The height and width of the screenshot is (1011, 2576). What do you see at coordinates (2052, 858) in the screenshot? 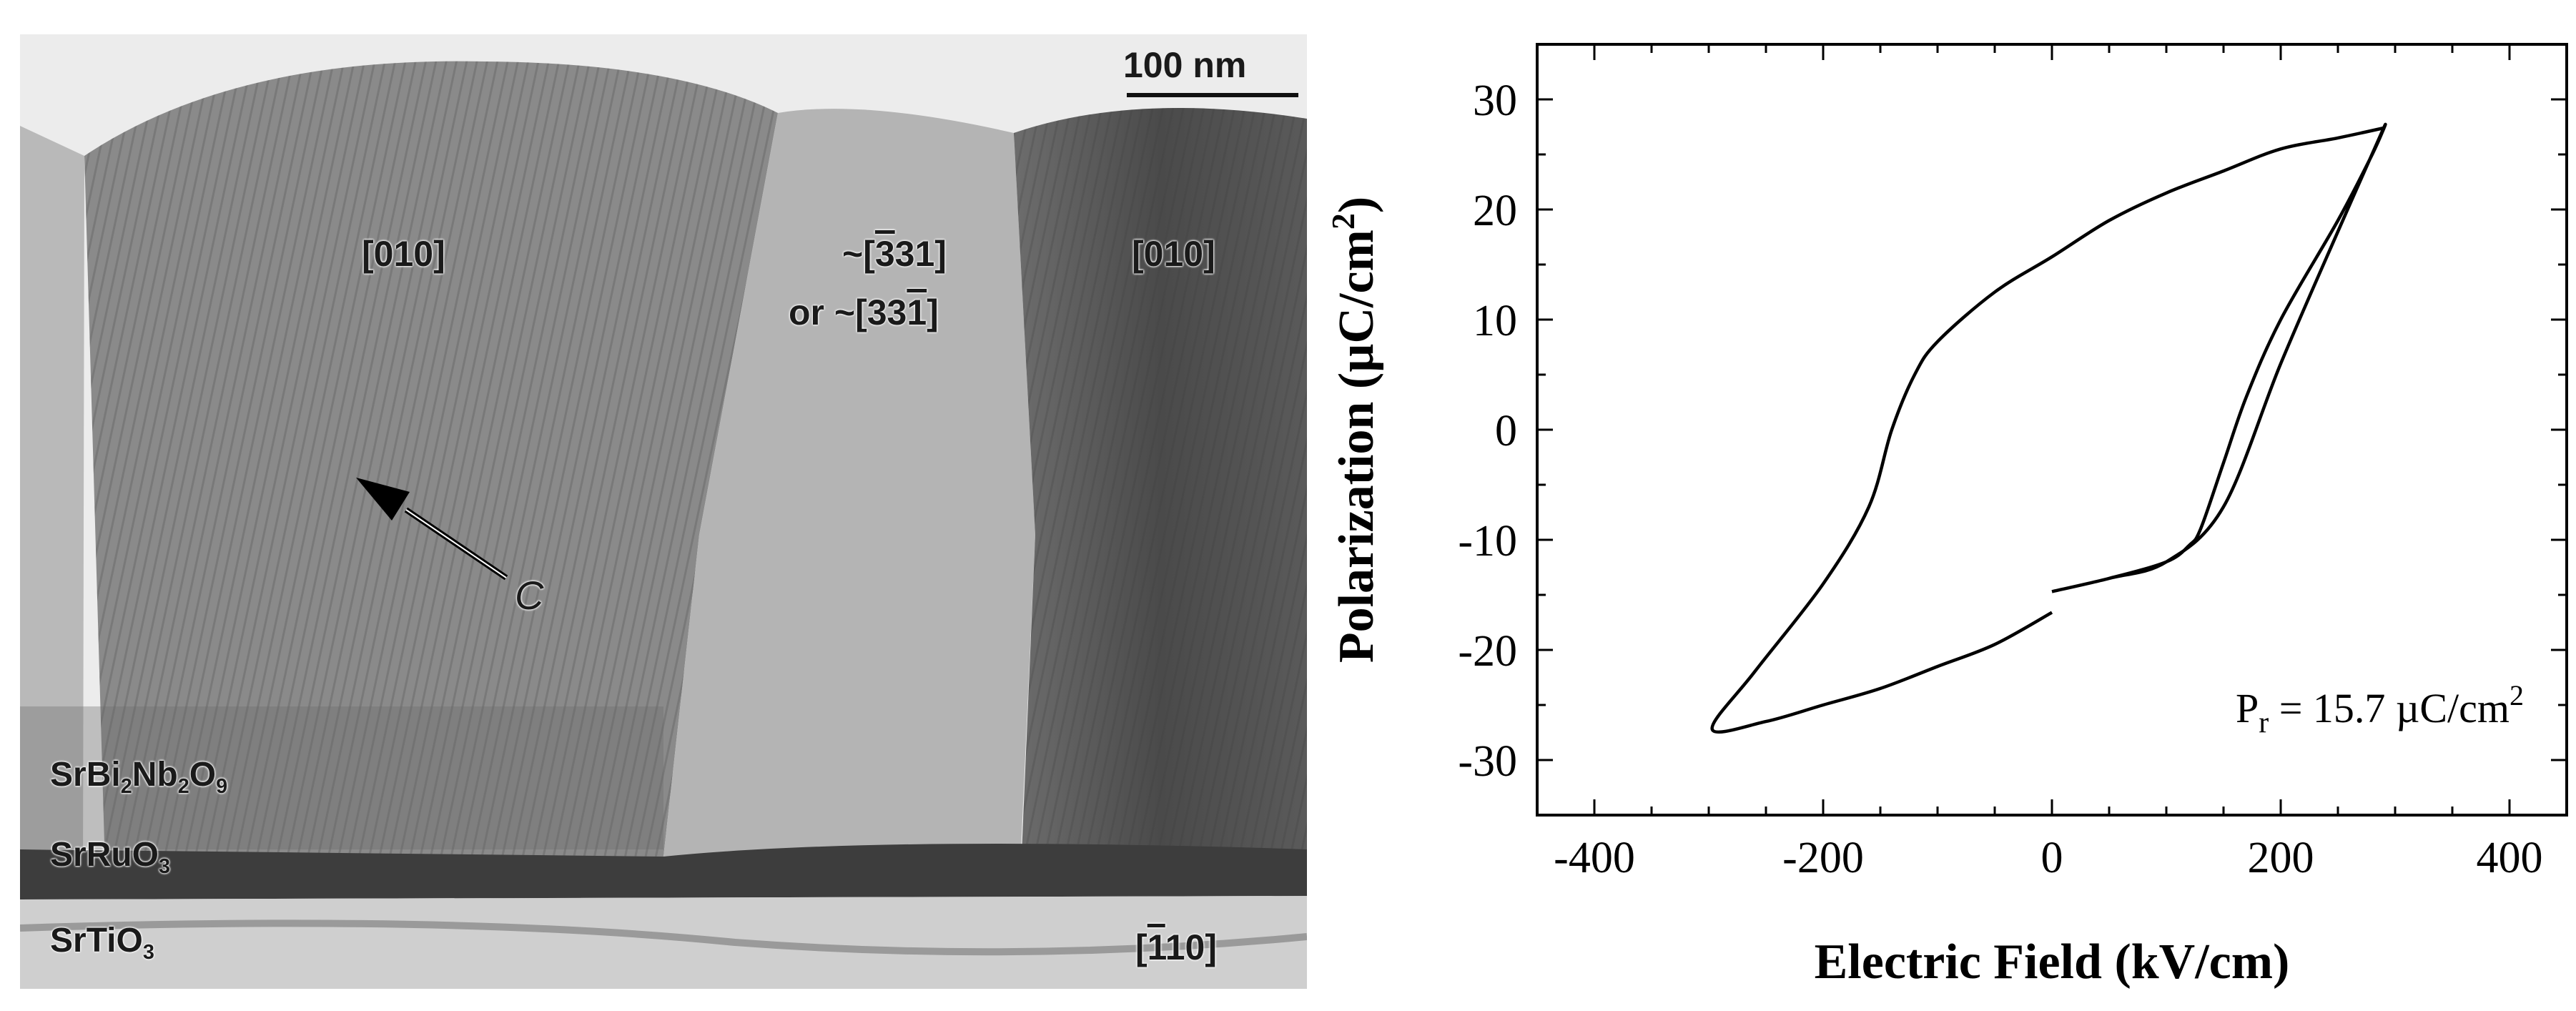
I see `x-tick-label: 0` at bounding box center [2052, 858].